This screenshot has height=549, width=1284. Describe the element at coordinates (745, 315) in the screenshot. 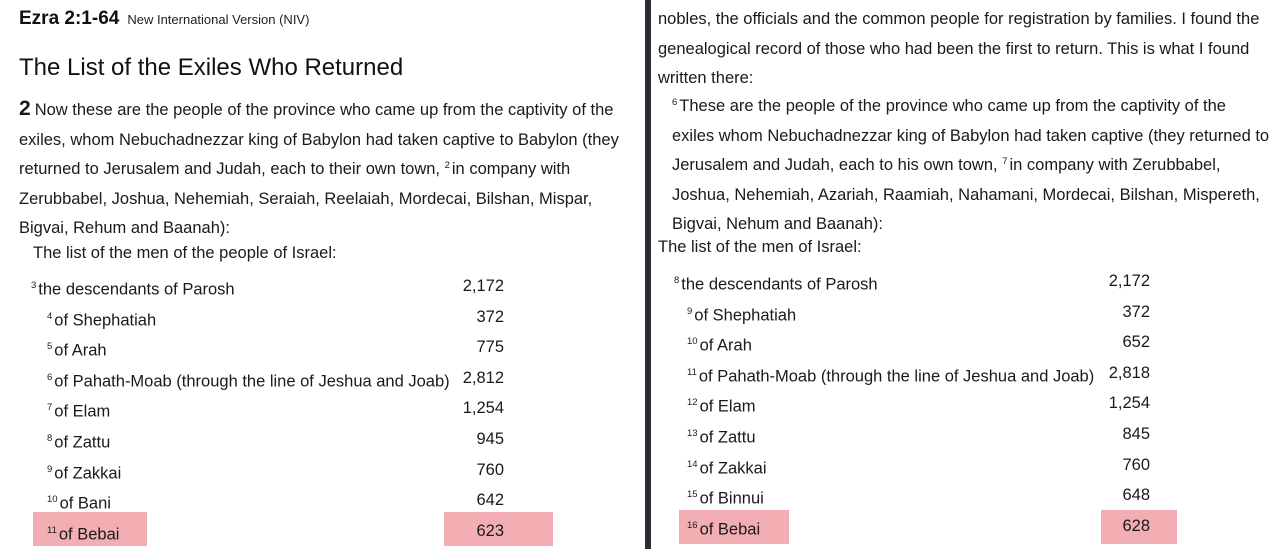

I see `row-label: of Shephatiah` at that location.